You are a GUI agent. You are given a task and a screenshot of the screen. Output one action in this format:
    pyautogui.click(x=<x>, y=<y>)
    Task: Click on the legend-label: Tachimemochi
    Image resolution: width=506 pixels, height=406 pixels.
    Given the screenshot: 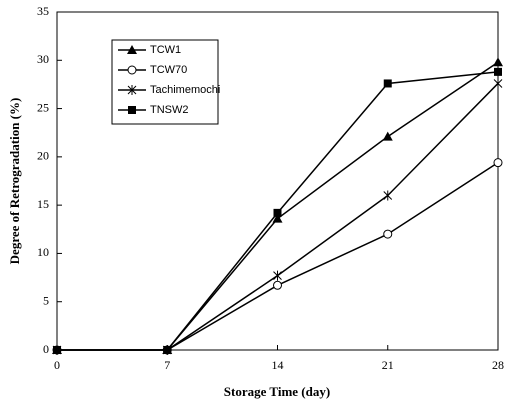 What is the action you would take?
    pyautogui.click(x=185, y=90)
    